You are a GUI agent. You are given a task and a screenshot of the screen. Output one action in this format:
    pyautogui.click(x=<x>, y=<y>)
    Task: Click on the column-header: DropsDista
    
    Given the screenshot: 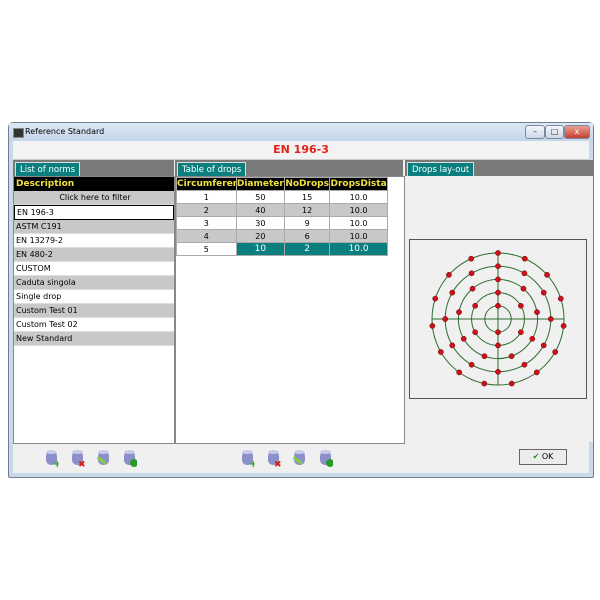 What is the action you would take?
    pyautogui.click(x=358, y=184)
    